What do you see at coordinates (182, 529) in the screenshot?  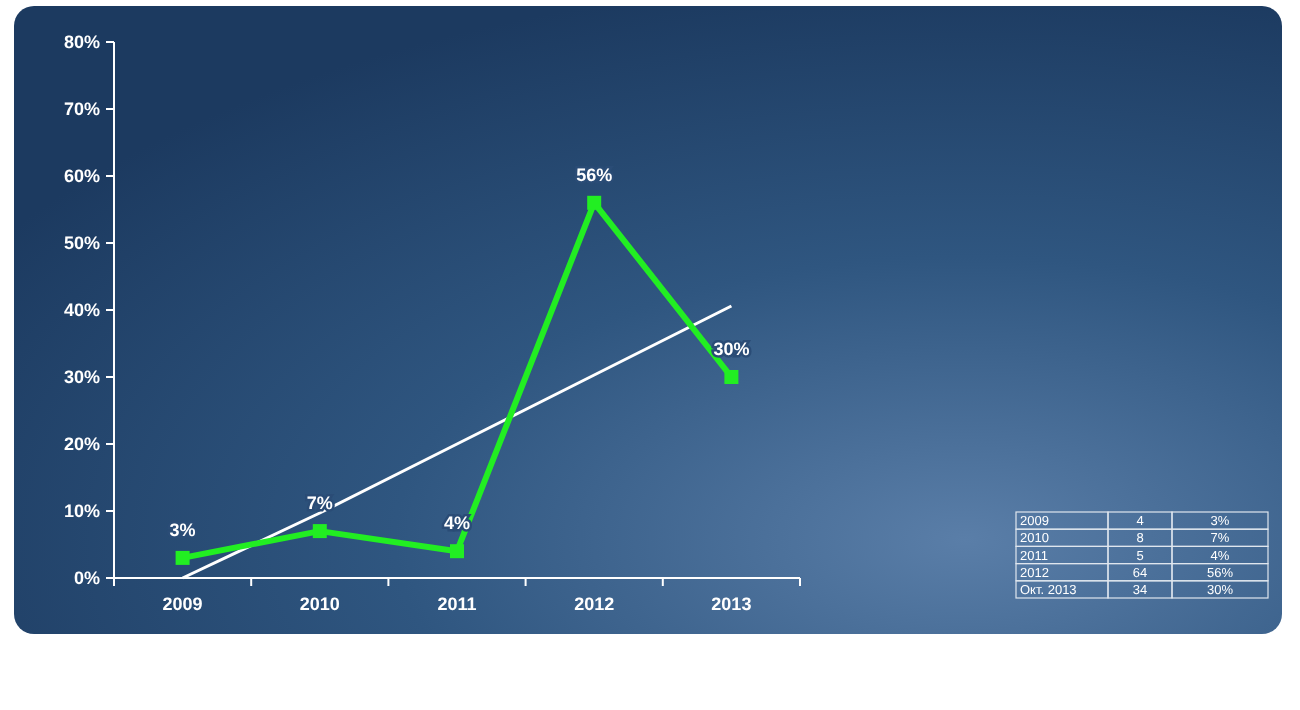 I see `data-label: 3%` at bounding box center [182, 529].